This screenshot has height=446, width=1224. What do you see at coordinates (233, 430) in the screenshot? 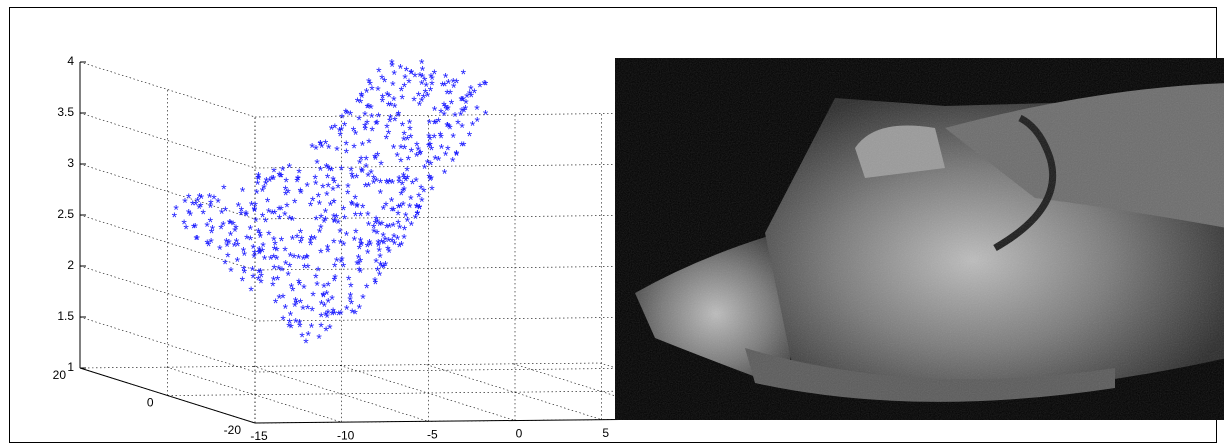
I see `y-tick-label: -20` at bounding box center [233, 430].